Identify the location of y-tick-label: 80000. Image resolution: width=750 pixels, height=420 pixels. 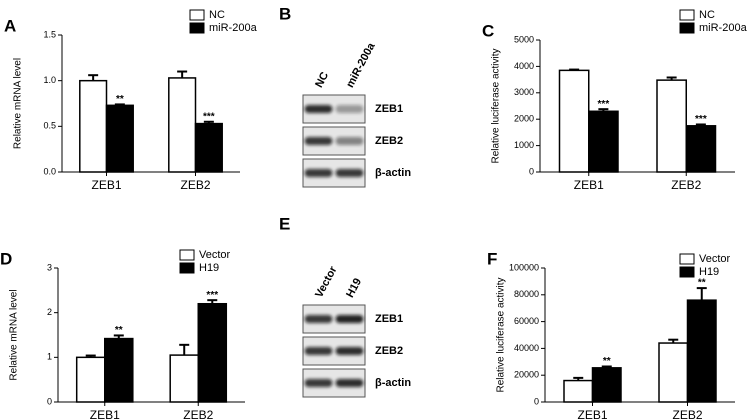
(526, 294).